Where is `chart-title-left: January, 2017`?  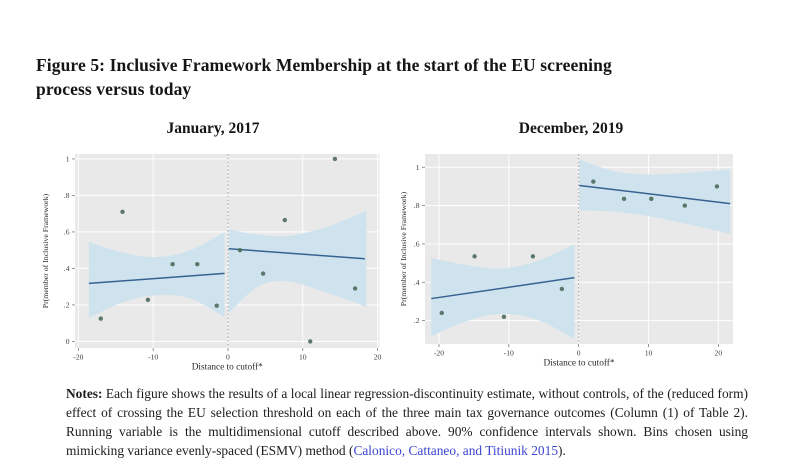 chart-title-left: January, 2017 is located at coordinates (213, 128).